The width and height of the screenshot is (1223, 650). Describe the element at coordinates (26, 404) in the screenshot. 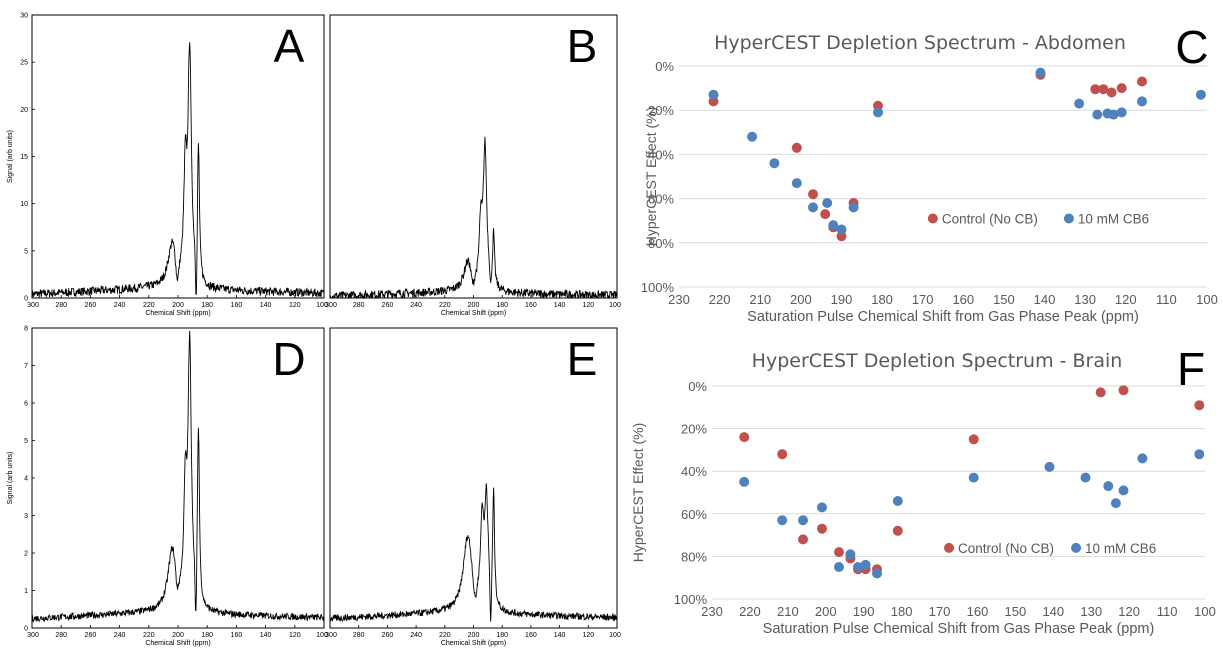

I see `y-tick-label: 6` at that location.